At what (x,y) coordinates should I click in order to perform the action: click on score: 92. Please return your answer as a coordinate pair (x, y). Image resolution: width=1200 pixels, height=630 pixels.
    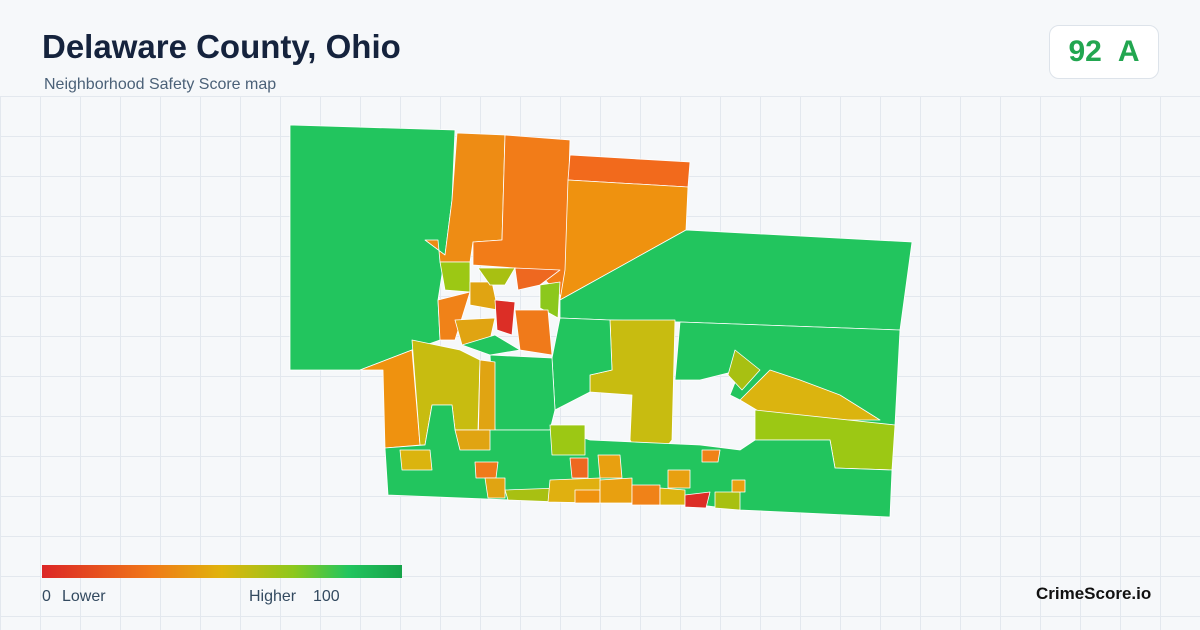
    Looking at the image, I should click on (1085, 51).